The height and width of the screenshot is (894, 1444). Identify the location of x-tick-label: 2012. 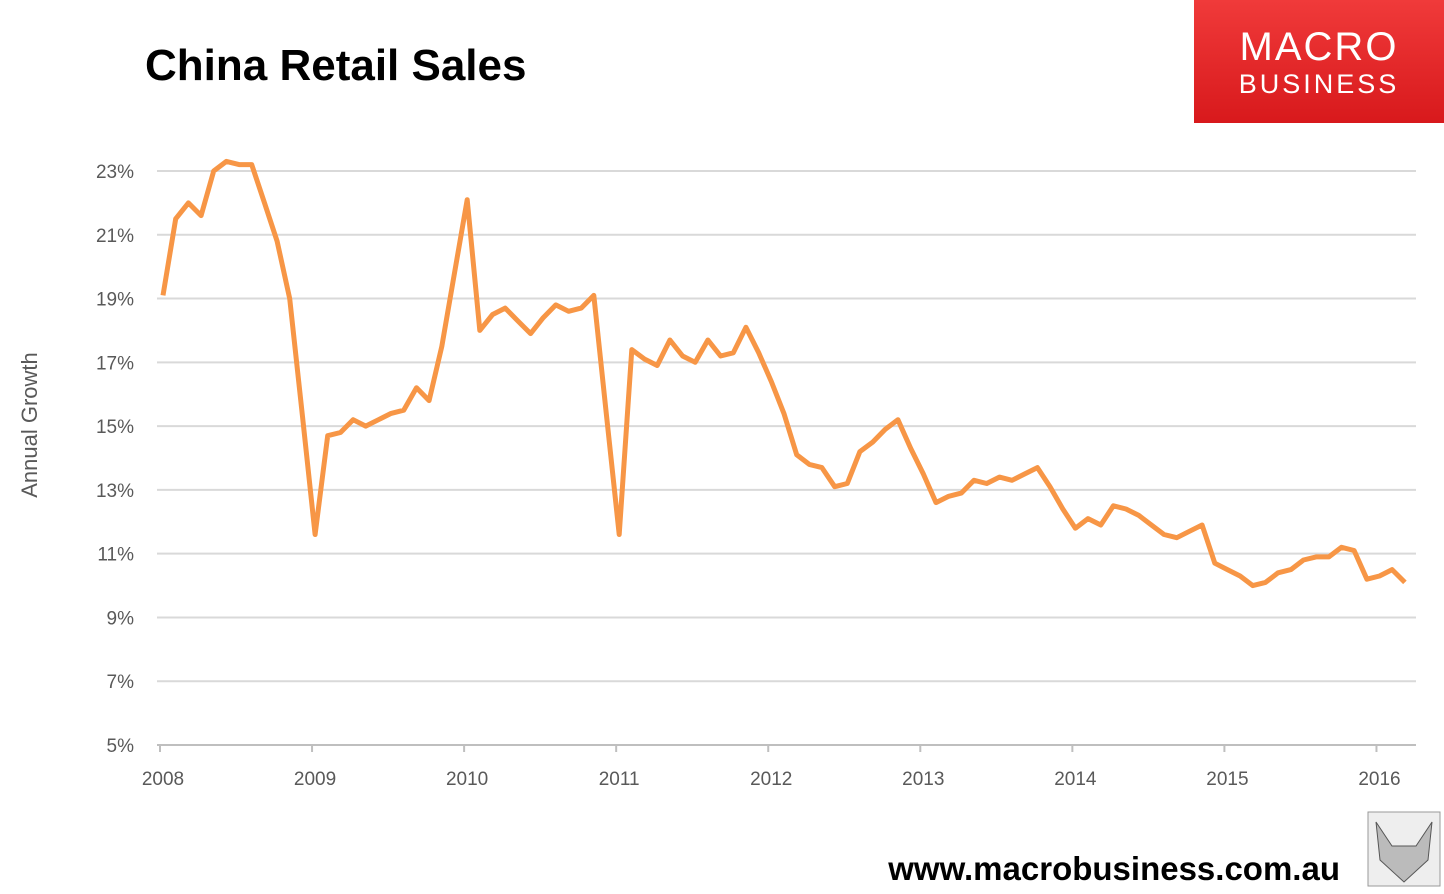
(771, 779).